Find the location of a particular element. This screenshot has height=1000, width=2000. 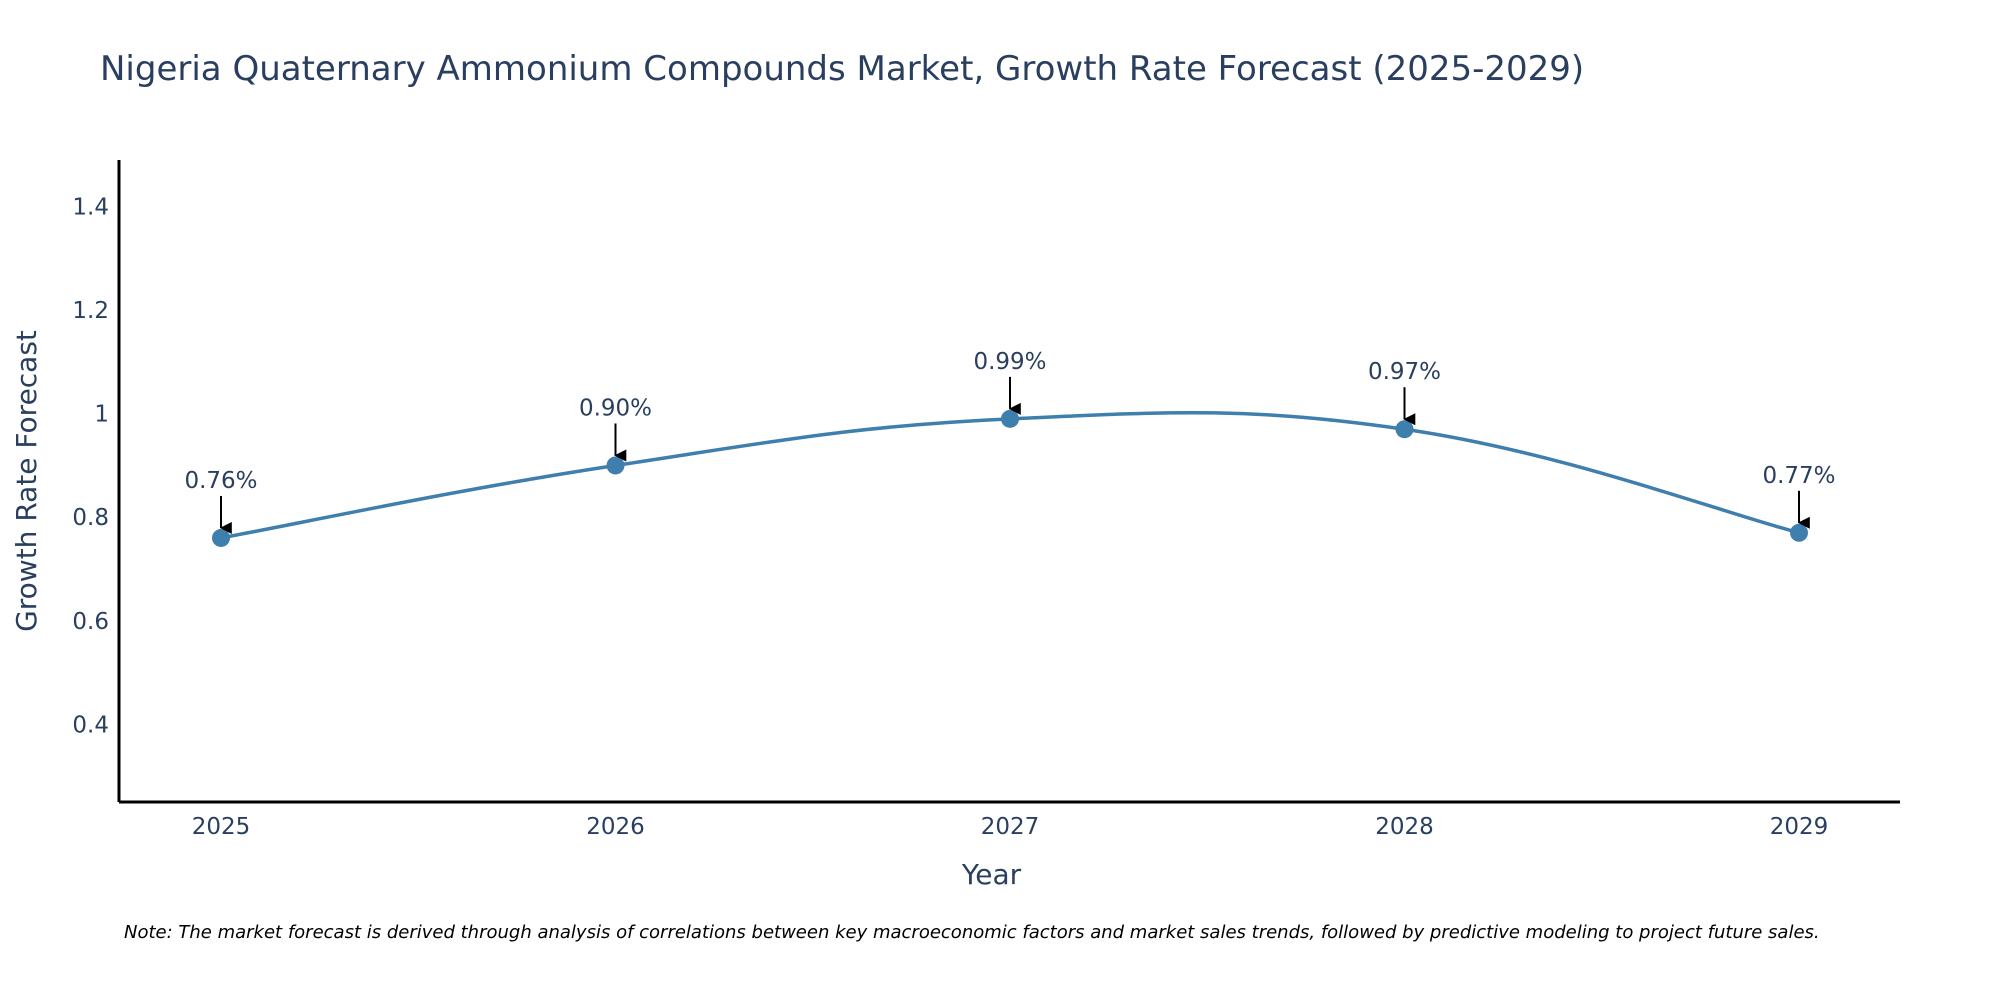

x-tick-label: 2025 is located at coordinates (221, 827).